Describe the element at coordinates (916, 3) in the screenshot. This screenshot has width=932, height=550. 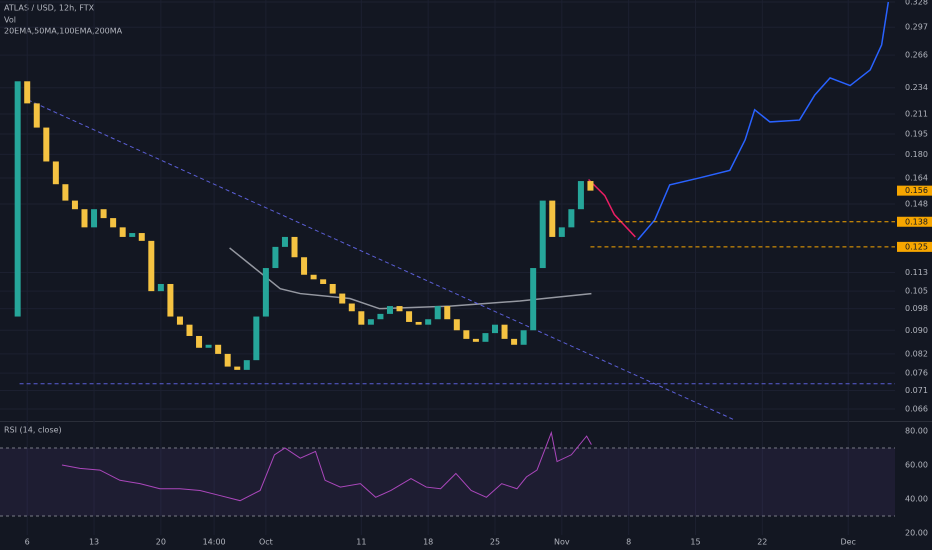
I see `y-tick-label: 0.328` at that location.